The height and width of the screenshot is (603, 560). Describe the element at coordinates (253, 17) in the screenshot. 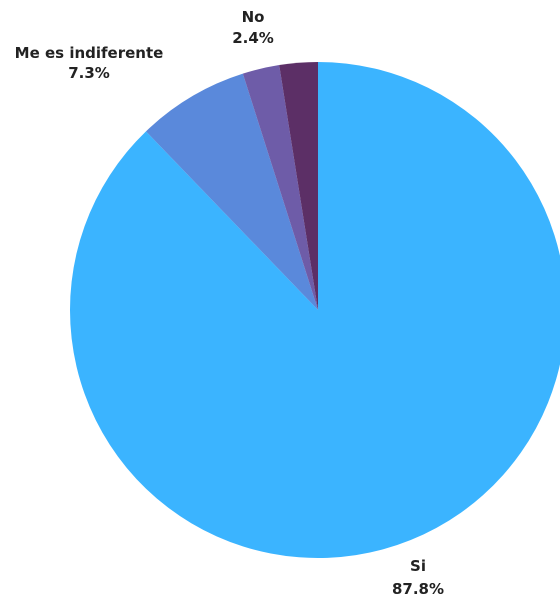

I see `slice-label-3: No` at that location.